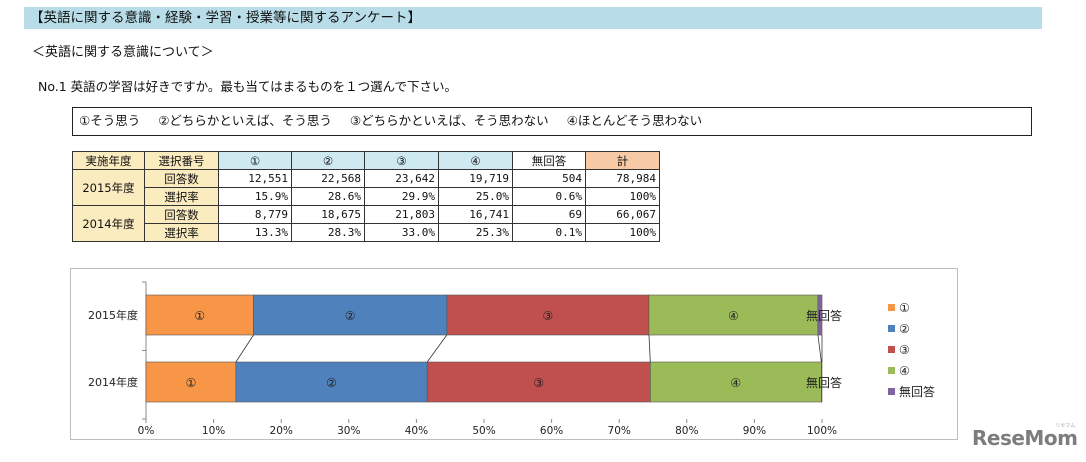  I want to click on col-header-noanswer: 無回答, so click(549, 160).